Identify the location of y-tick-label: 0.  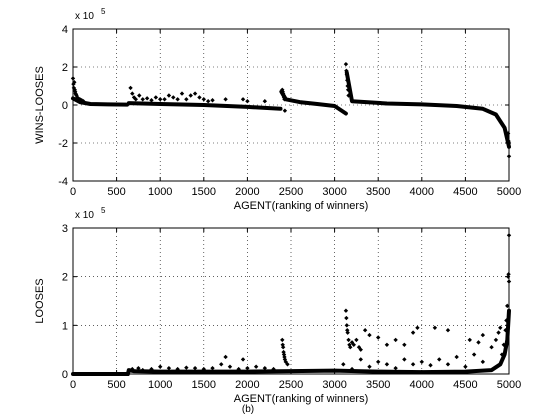
(65, 375).